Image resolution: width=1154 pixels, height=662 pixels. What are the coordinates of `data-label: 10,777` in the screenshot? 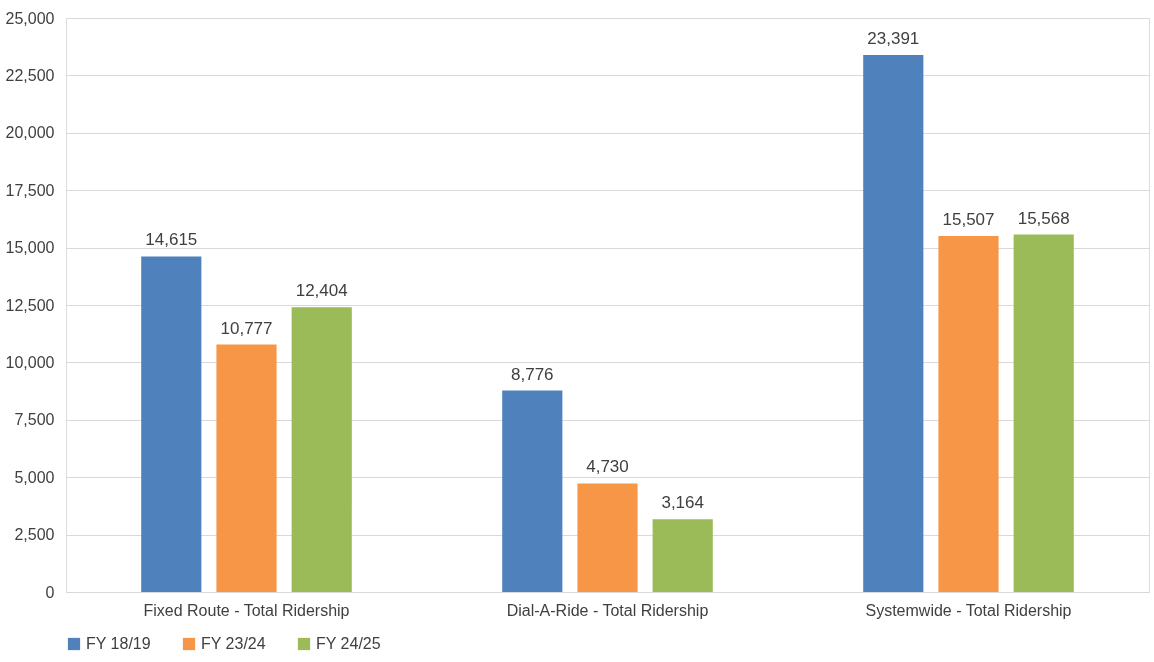 It's located at (246, 328).